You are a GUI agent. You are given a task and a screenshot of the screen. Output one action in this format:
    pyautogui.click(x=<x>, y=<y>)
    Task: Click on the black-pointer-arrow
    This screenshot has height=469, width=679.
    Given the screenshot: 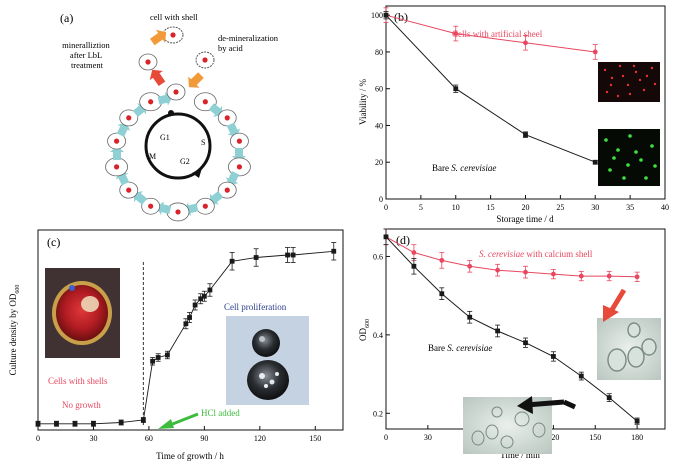 What is the action you would take?
    pyautogui.click(x=547, y=405)
    